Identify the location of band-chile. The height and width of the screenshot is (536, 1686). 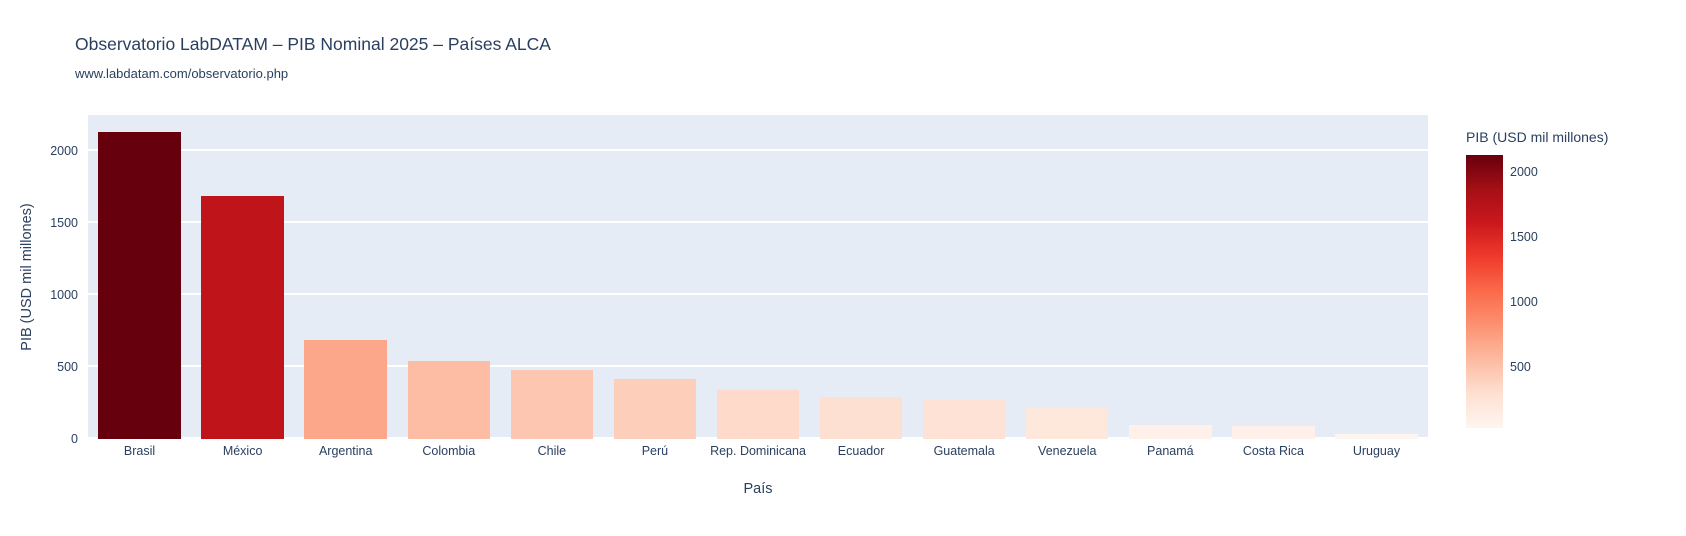
(551, 277).